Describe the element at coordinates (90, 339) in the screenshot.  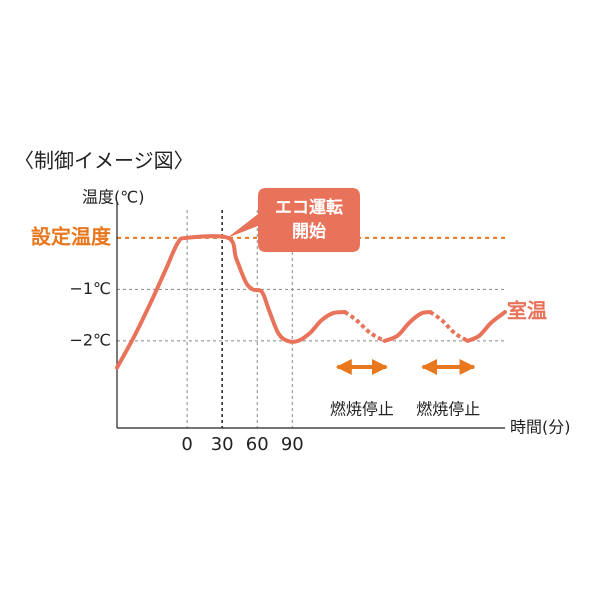
I see `y-tick-label: −2℃` at that location.